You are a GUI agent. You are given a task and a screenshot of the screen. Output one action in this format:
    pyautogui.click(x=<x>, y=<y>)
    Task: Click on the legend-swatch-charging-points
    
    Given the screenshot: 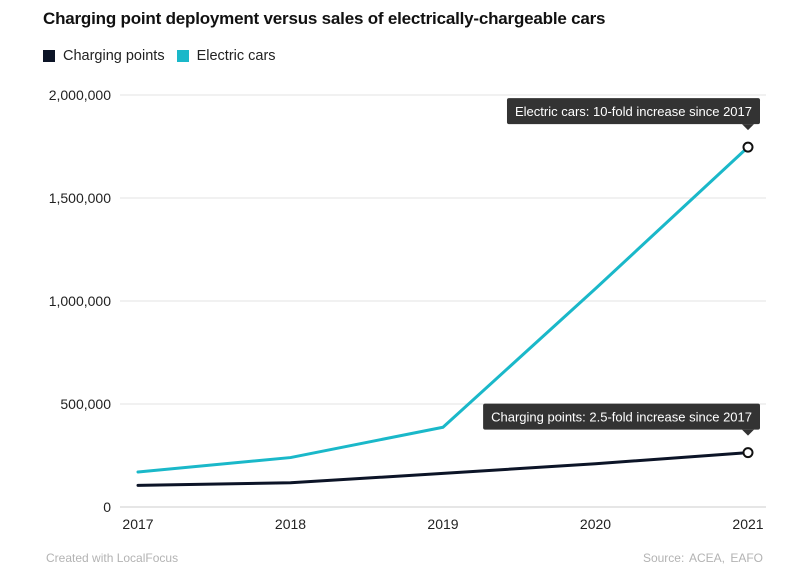 What is the action you would take?
    pyautogui.click(x=49, y=56)
    